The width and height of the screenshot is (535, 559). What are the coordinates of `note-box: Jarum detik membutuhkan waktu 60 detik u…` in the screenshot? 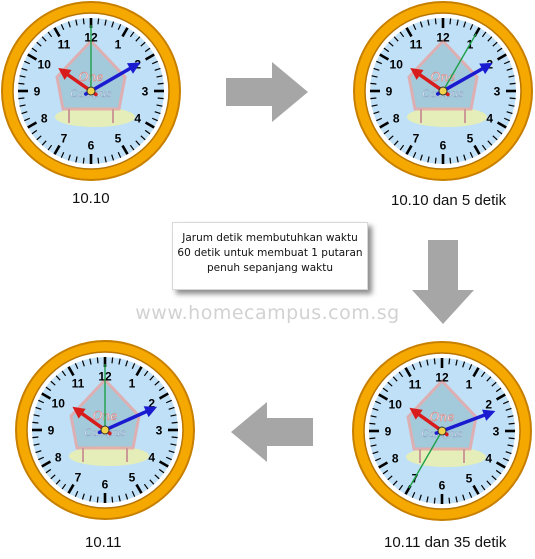 It's located at (270, 256).